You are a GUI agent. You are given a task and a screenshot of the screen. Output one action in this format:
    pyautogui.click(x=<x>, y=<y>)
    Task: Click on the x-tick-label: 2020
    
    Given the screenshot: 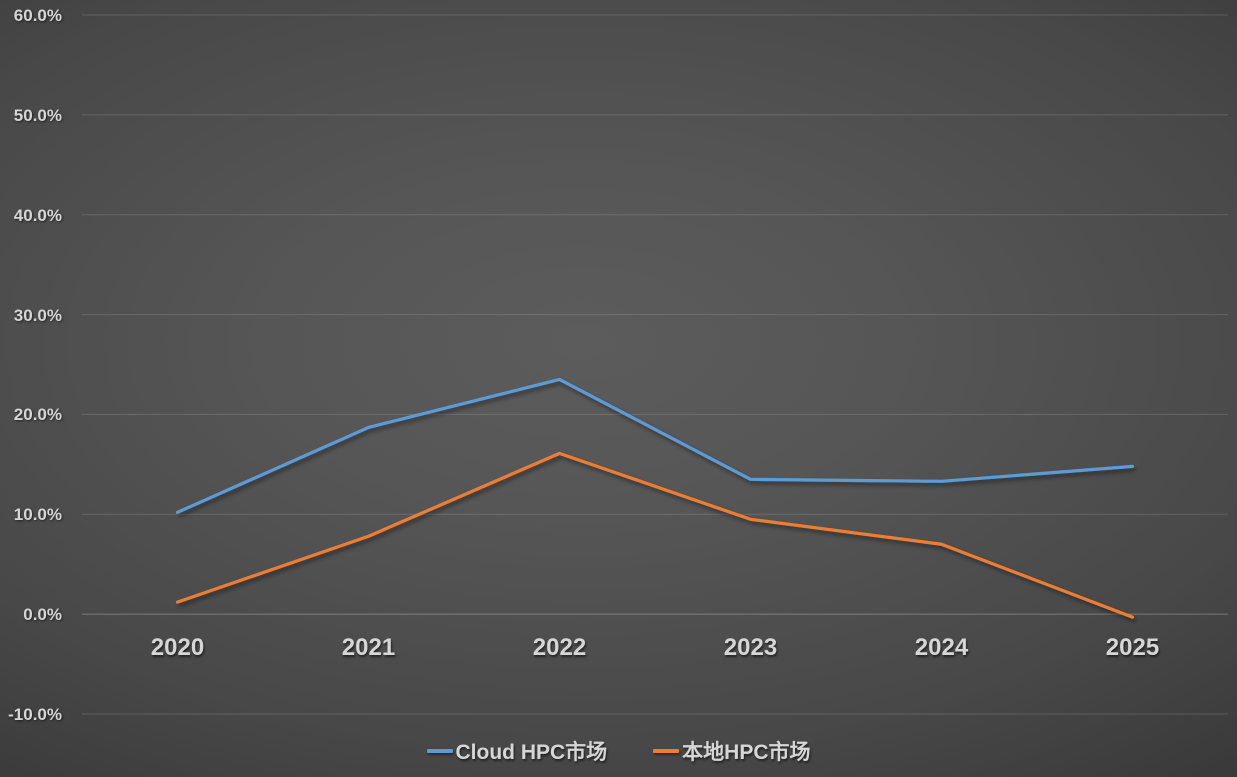 What is the action you would take?
    pyautogui.click(x=177, y=647)
    